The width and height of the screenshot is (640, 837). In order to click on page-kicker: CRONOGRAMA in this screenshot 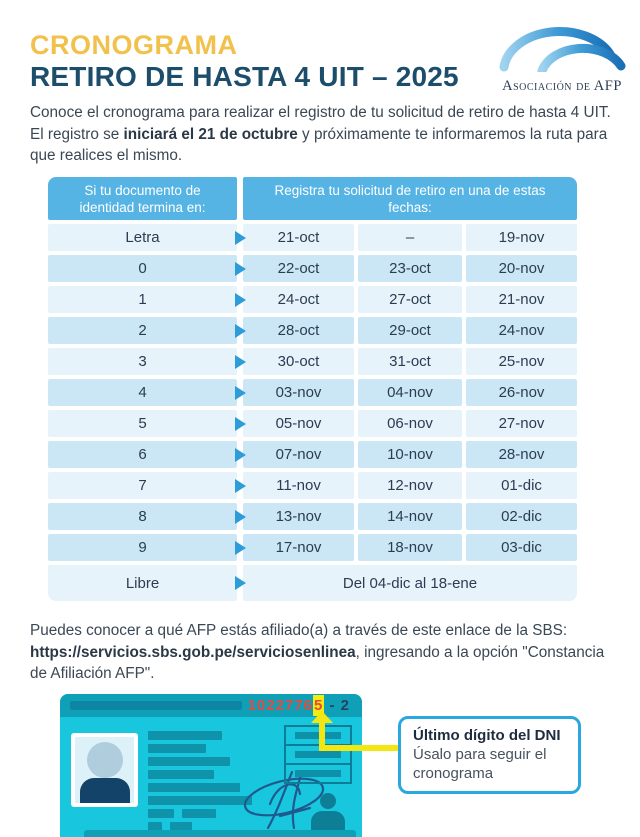, I will do `click(134, 45)`.